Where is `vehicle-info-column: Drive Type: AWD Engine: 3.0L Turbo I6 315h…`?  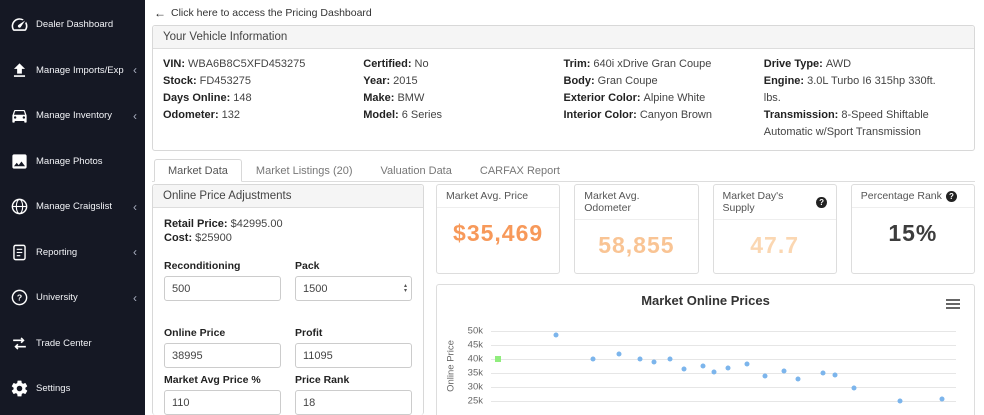
vehicle-info-column: Drive Type: AWD Engine: 3.0L Turbo I6 315h… is located at coordinates (864, 98).